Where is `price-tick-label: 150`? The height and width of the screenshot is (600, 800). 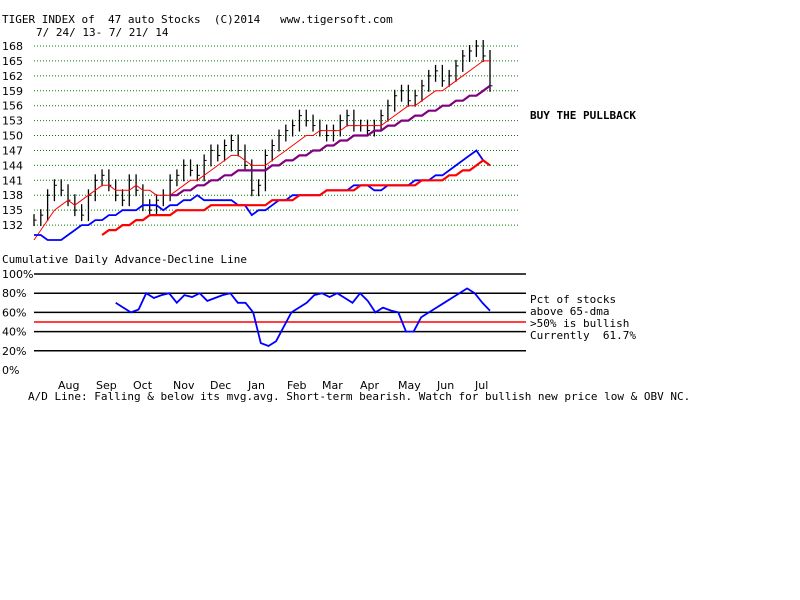 price-tick-label: 150 is located at coordinates (12, 136).